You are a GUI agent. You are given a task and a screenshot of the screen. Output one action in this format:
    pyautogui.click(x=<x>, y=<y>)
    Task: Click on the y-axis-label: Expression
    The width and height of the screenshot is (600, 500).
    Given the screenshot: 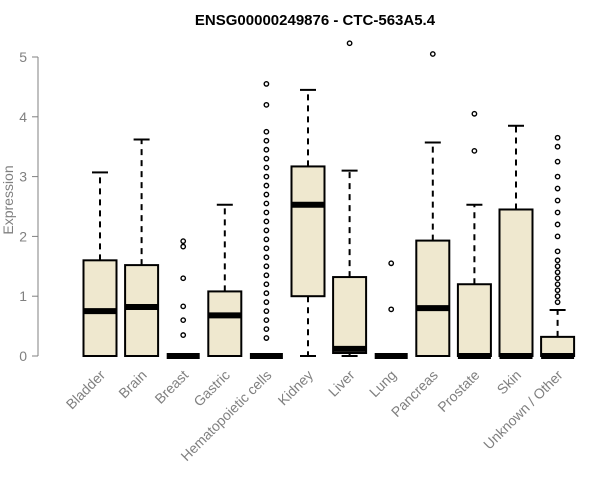 What is the action you would take?
    pyautogui.click(x=8, y=199)
    